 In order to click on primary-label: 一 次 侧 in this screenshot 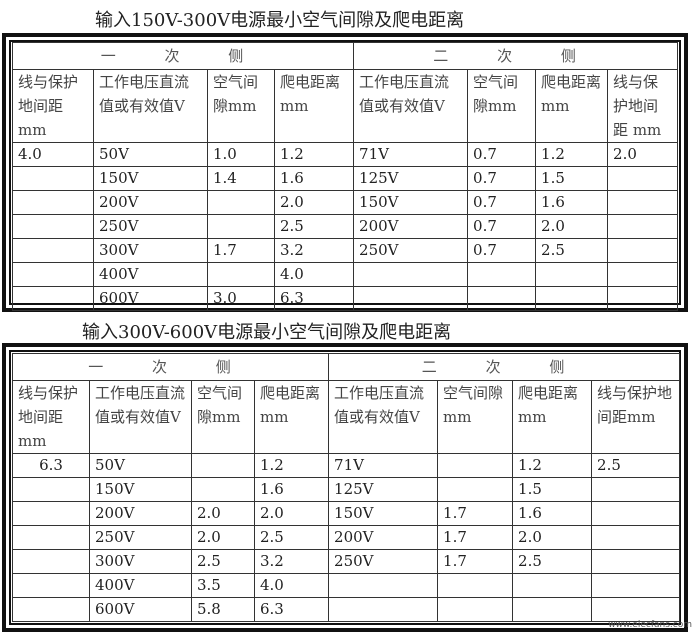, I will do `click(183, 56)`.